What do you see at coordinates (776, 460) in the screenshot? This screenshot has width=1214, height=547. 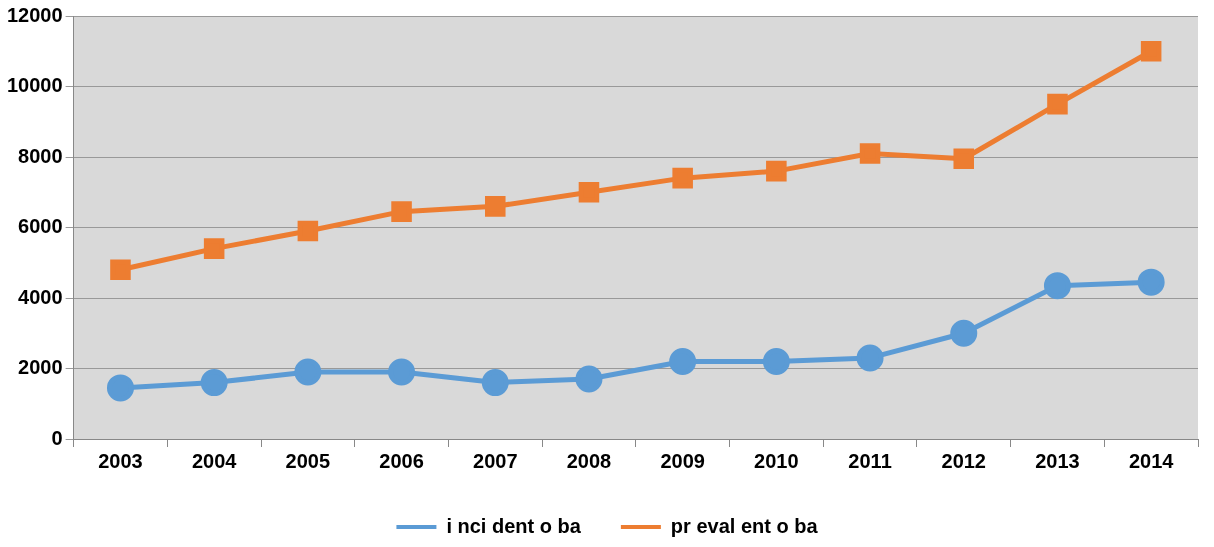 I see `x-tick-label: 2010` at bounding box center [776, 460].